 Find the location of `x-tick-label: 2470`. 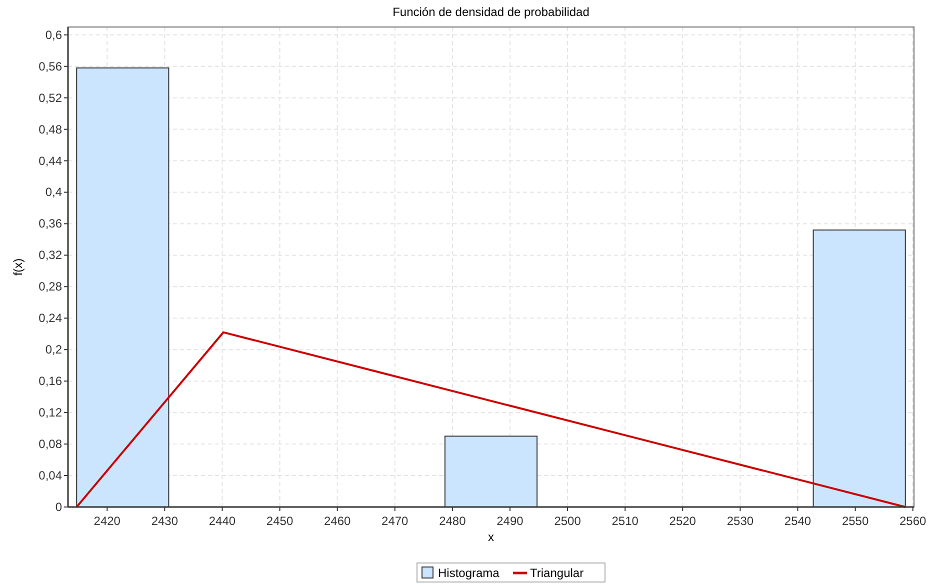

x-tick-label: 2470 is located at coordinates (395, 521).